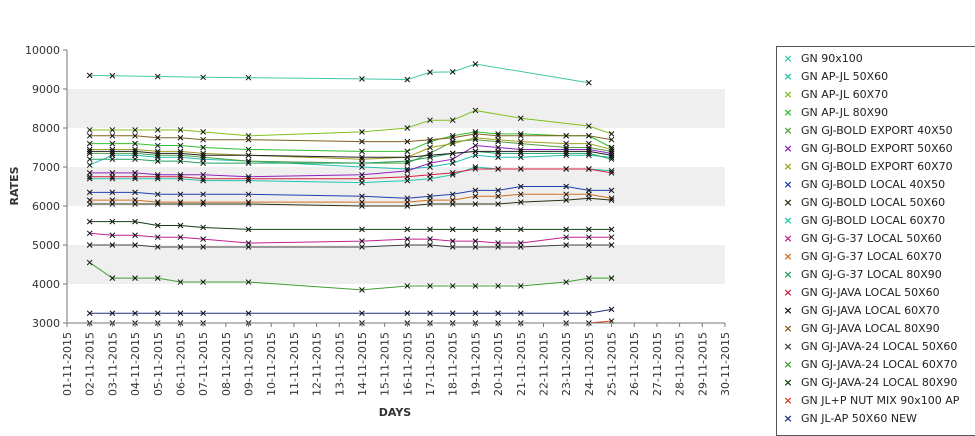 This screenshot has height=436, width=975. I want to click on x-tick-label: 30-11-2015, so click(725, 364).